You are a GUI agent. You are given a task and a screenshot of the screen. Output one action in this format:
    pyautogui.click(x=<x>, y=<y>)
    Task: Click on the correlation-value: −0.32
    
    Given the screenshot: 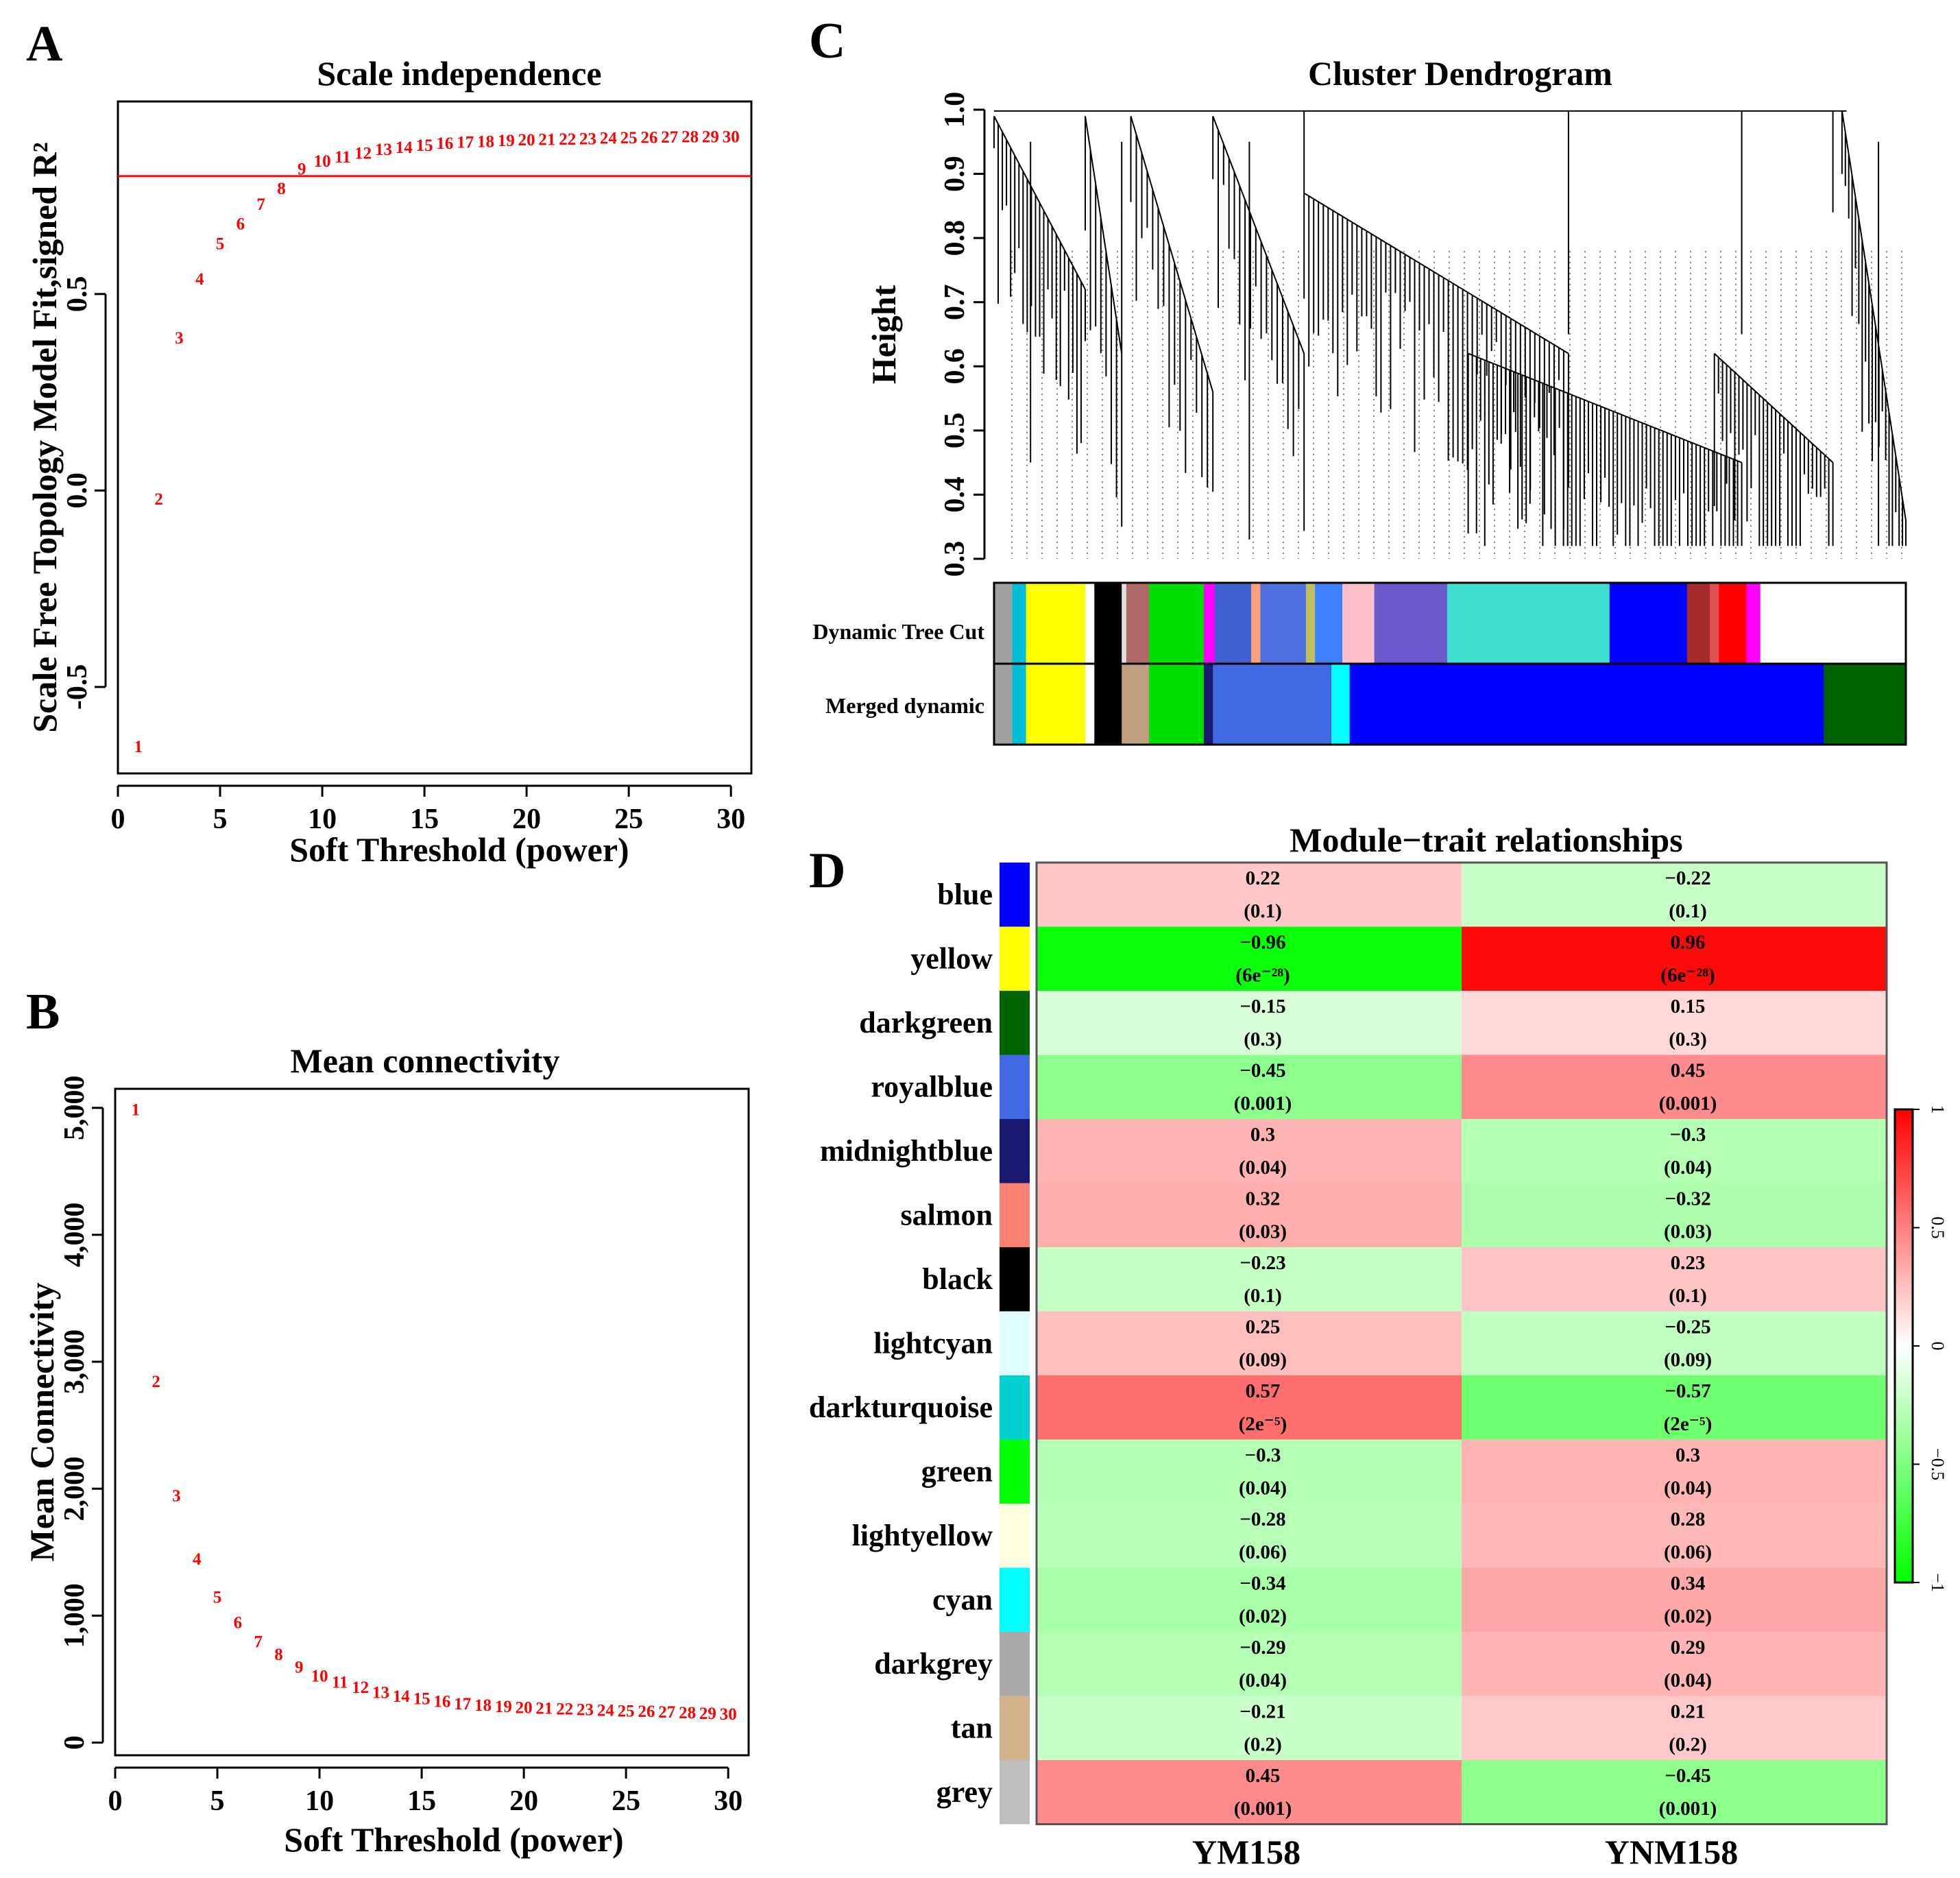 What is the action you would take?
    pyautogui.click(x=1687, y=1199)
    